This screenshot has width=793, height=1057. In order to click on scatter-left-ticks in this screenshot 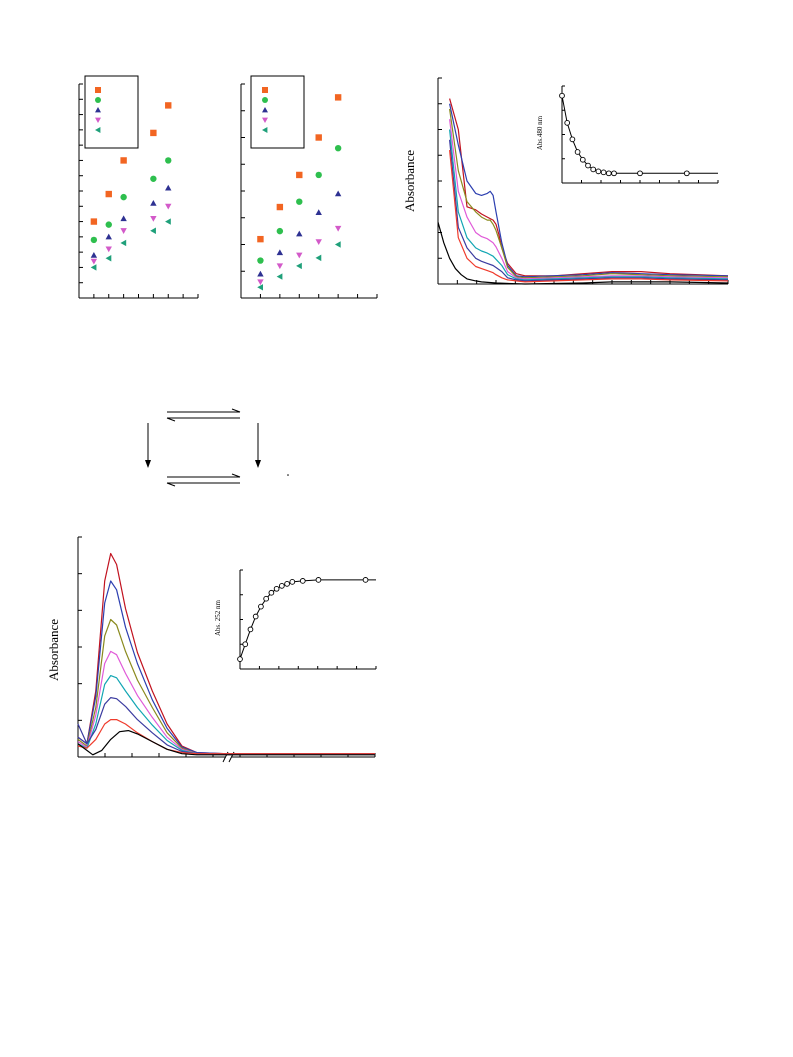, I will do `click(138, 191)`.